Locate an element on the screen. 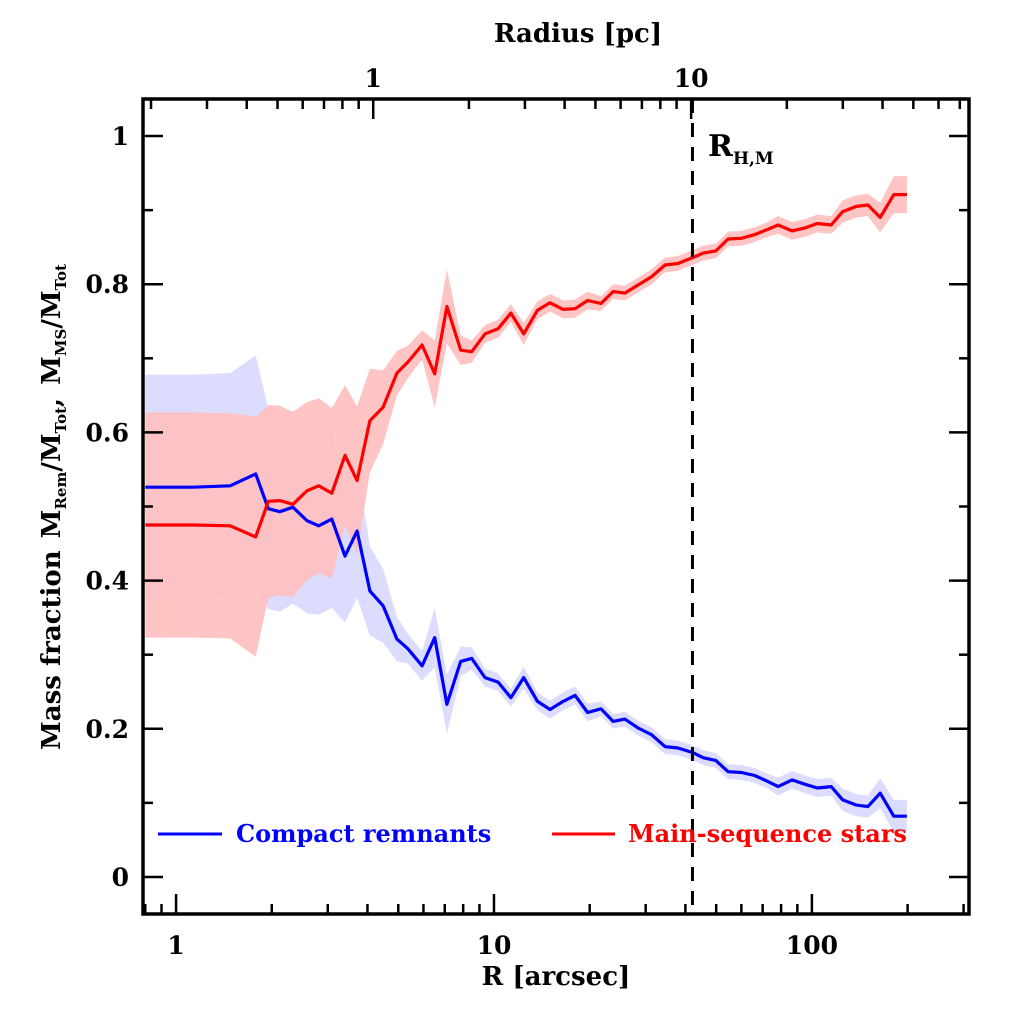  y-axis-title-sep: , is located at coordinates (52, 398).